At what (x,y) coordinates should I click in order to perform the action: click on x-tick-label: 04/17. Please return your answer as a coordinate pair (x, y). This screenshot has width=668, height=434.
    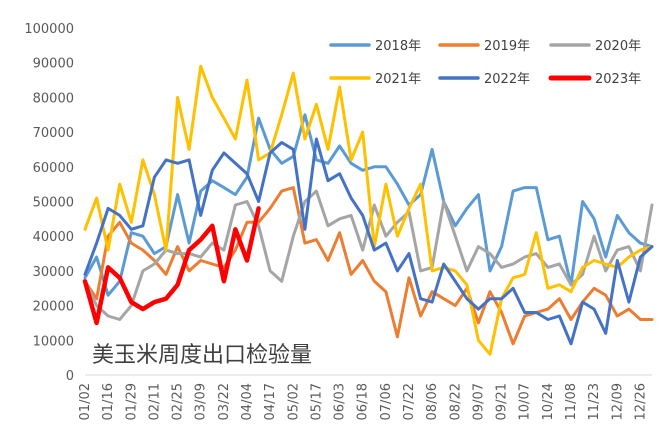
    Looking at the image, I should click on (270, 401).